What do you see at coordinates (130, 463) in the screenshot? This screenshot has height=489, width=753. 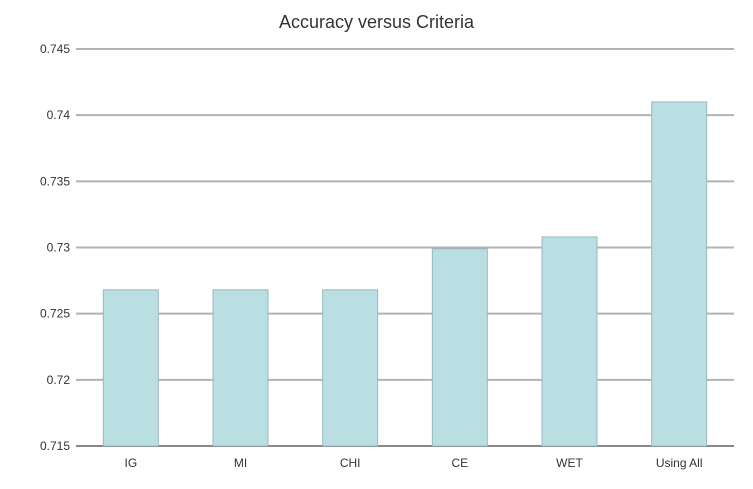 I see `x-tick-label: IG` at bounding box center [130, 463].